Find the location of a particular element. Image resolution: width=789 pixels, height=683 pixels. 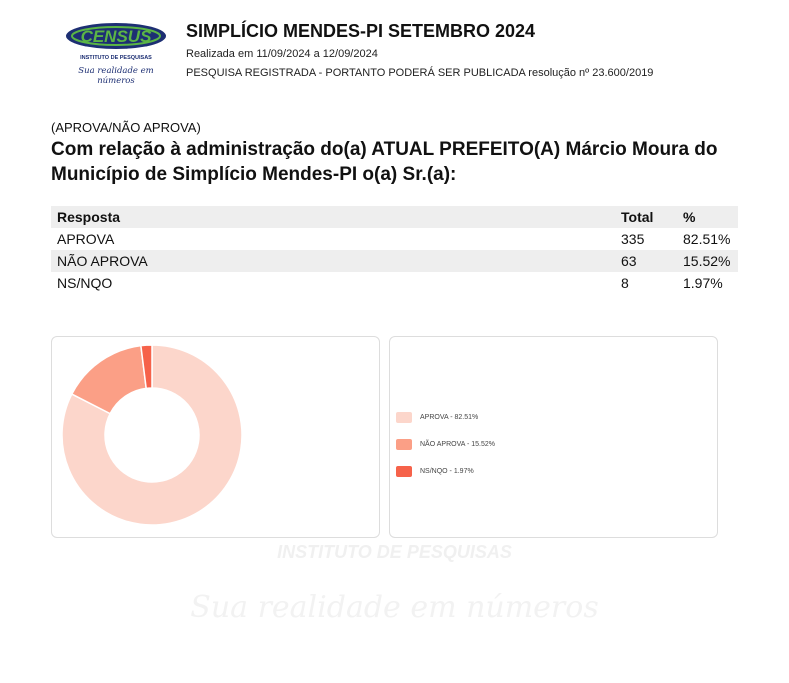

cell-total: 335 is located at coordinates (633, 239).